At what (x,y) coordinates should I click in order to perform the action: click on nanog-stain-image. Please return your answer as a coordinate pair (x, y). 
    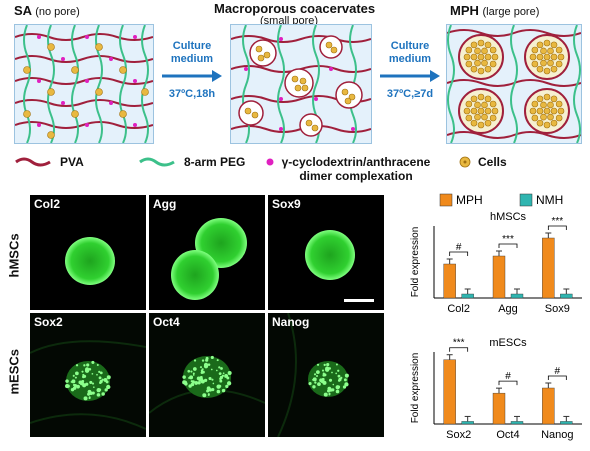
    Looking at the image, I should click on (313, 375).